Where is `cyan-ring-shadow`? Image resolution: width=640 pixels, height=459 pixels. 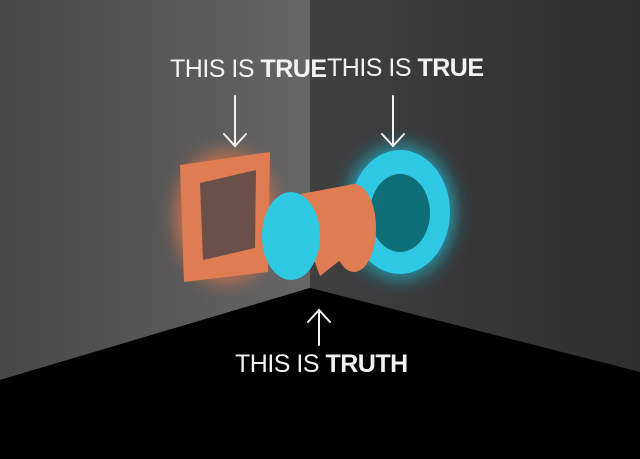
cyan-ring-shadow is located at coordinates (400, 212).